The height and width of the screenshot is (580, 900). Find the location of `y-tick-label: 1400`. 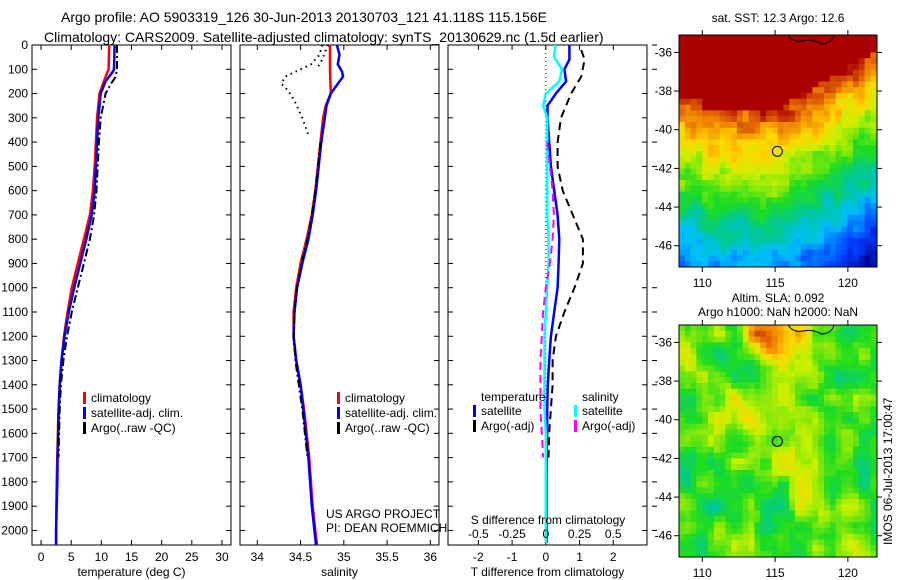

y-tick-label: 1400 is located at coordinates (14, 385).